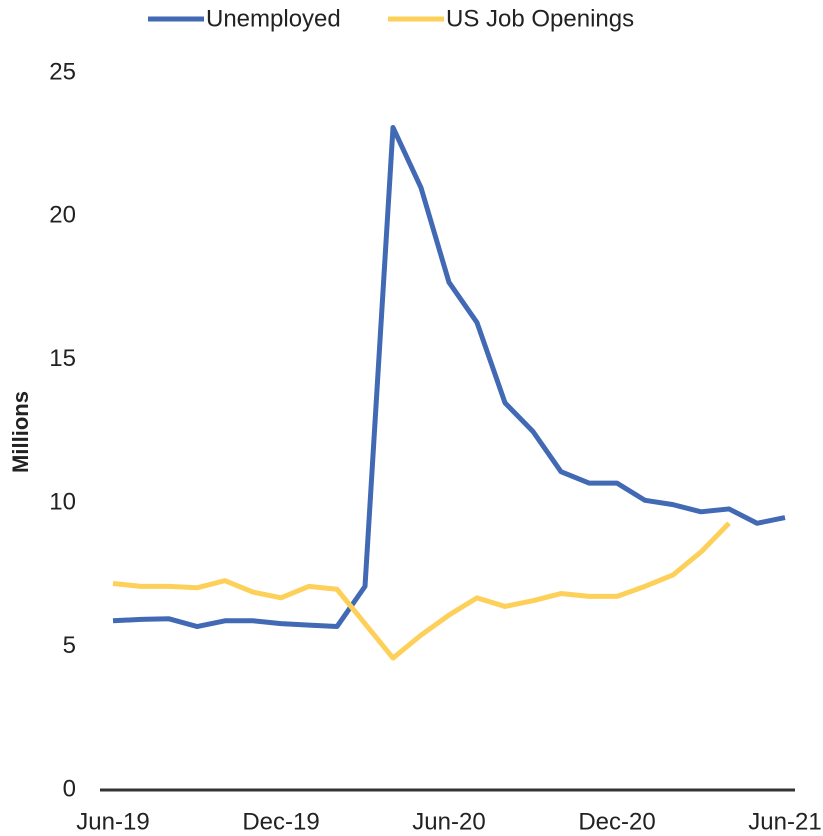 The width and height of the screenshot is (823, 836). I want to click on legend-label: Unemployed, so click(273, 18).